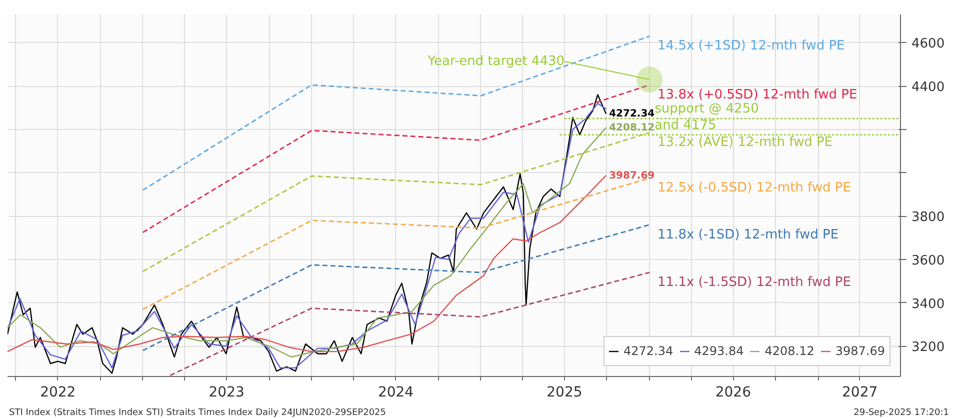 The image size is (955, 418). Describe the element at coordinates (197, 412) in the screenshot. I see `text: STI Index (Straits Times Index STI) Straits Times Index Daily 24JUN2020-29SEP2025` at that location.